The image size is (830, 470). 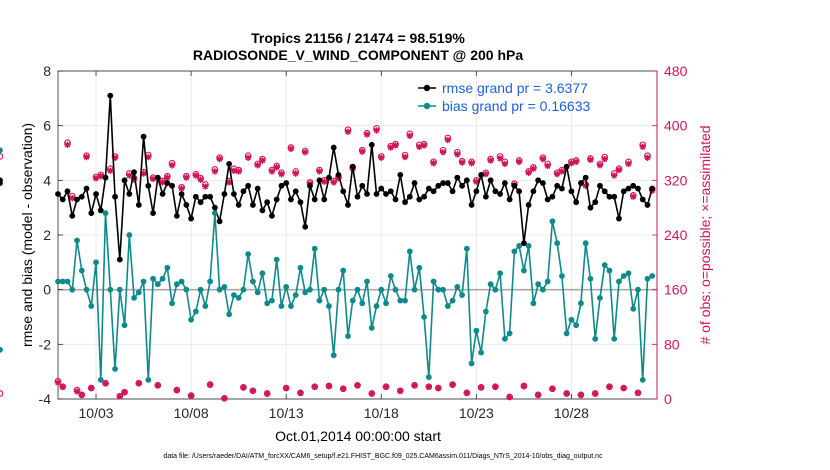 What do you see at coordinates (47, 235) in the screenshot?
I see `y-tick-label-left: 2` at bounding box center [47, 235].